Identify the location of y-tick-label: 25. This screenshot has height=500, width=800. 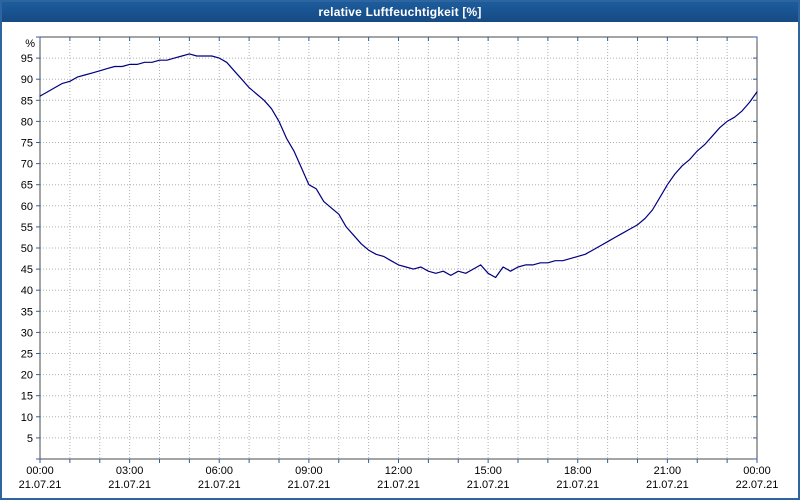
(27, 355).